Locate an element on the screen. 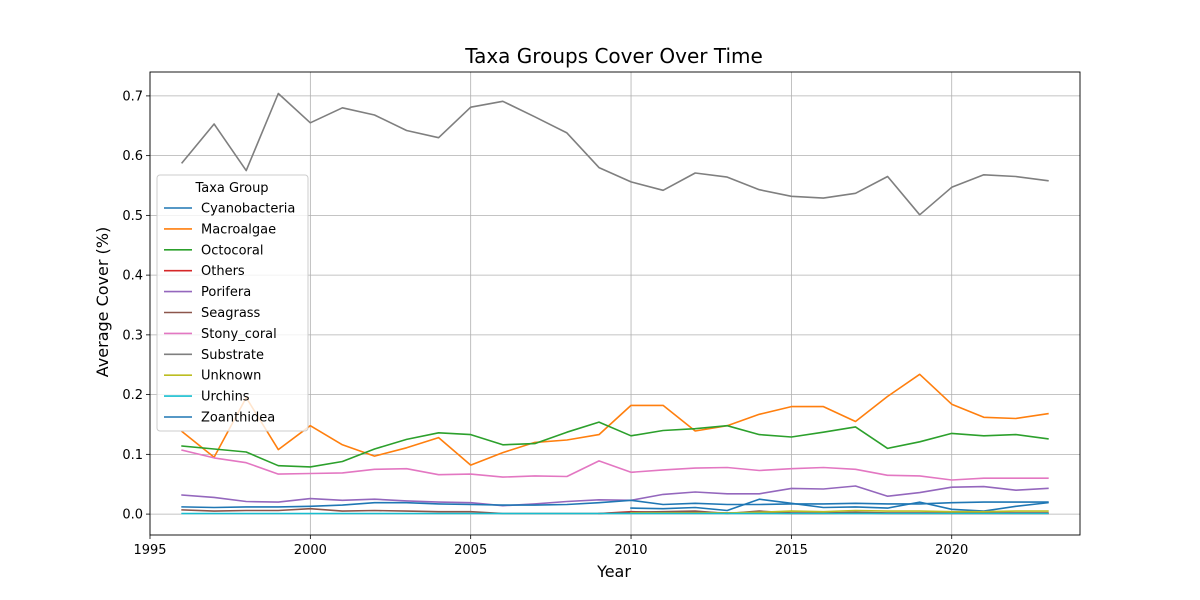 This screenshot has height=600, width=1200. series-line-porifera is located at coordinates (615, 496).